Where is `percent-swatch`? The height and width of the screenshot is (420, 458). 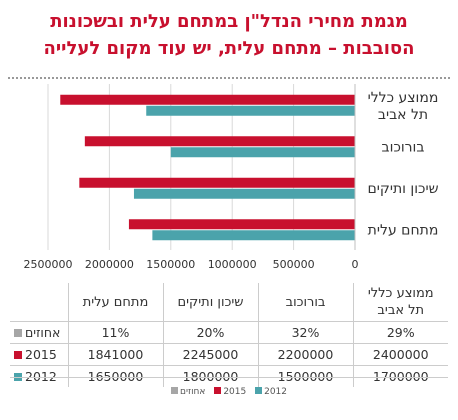 percent-swatch is located at coordinates (18, 333).